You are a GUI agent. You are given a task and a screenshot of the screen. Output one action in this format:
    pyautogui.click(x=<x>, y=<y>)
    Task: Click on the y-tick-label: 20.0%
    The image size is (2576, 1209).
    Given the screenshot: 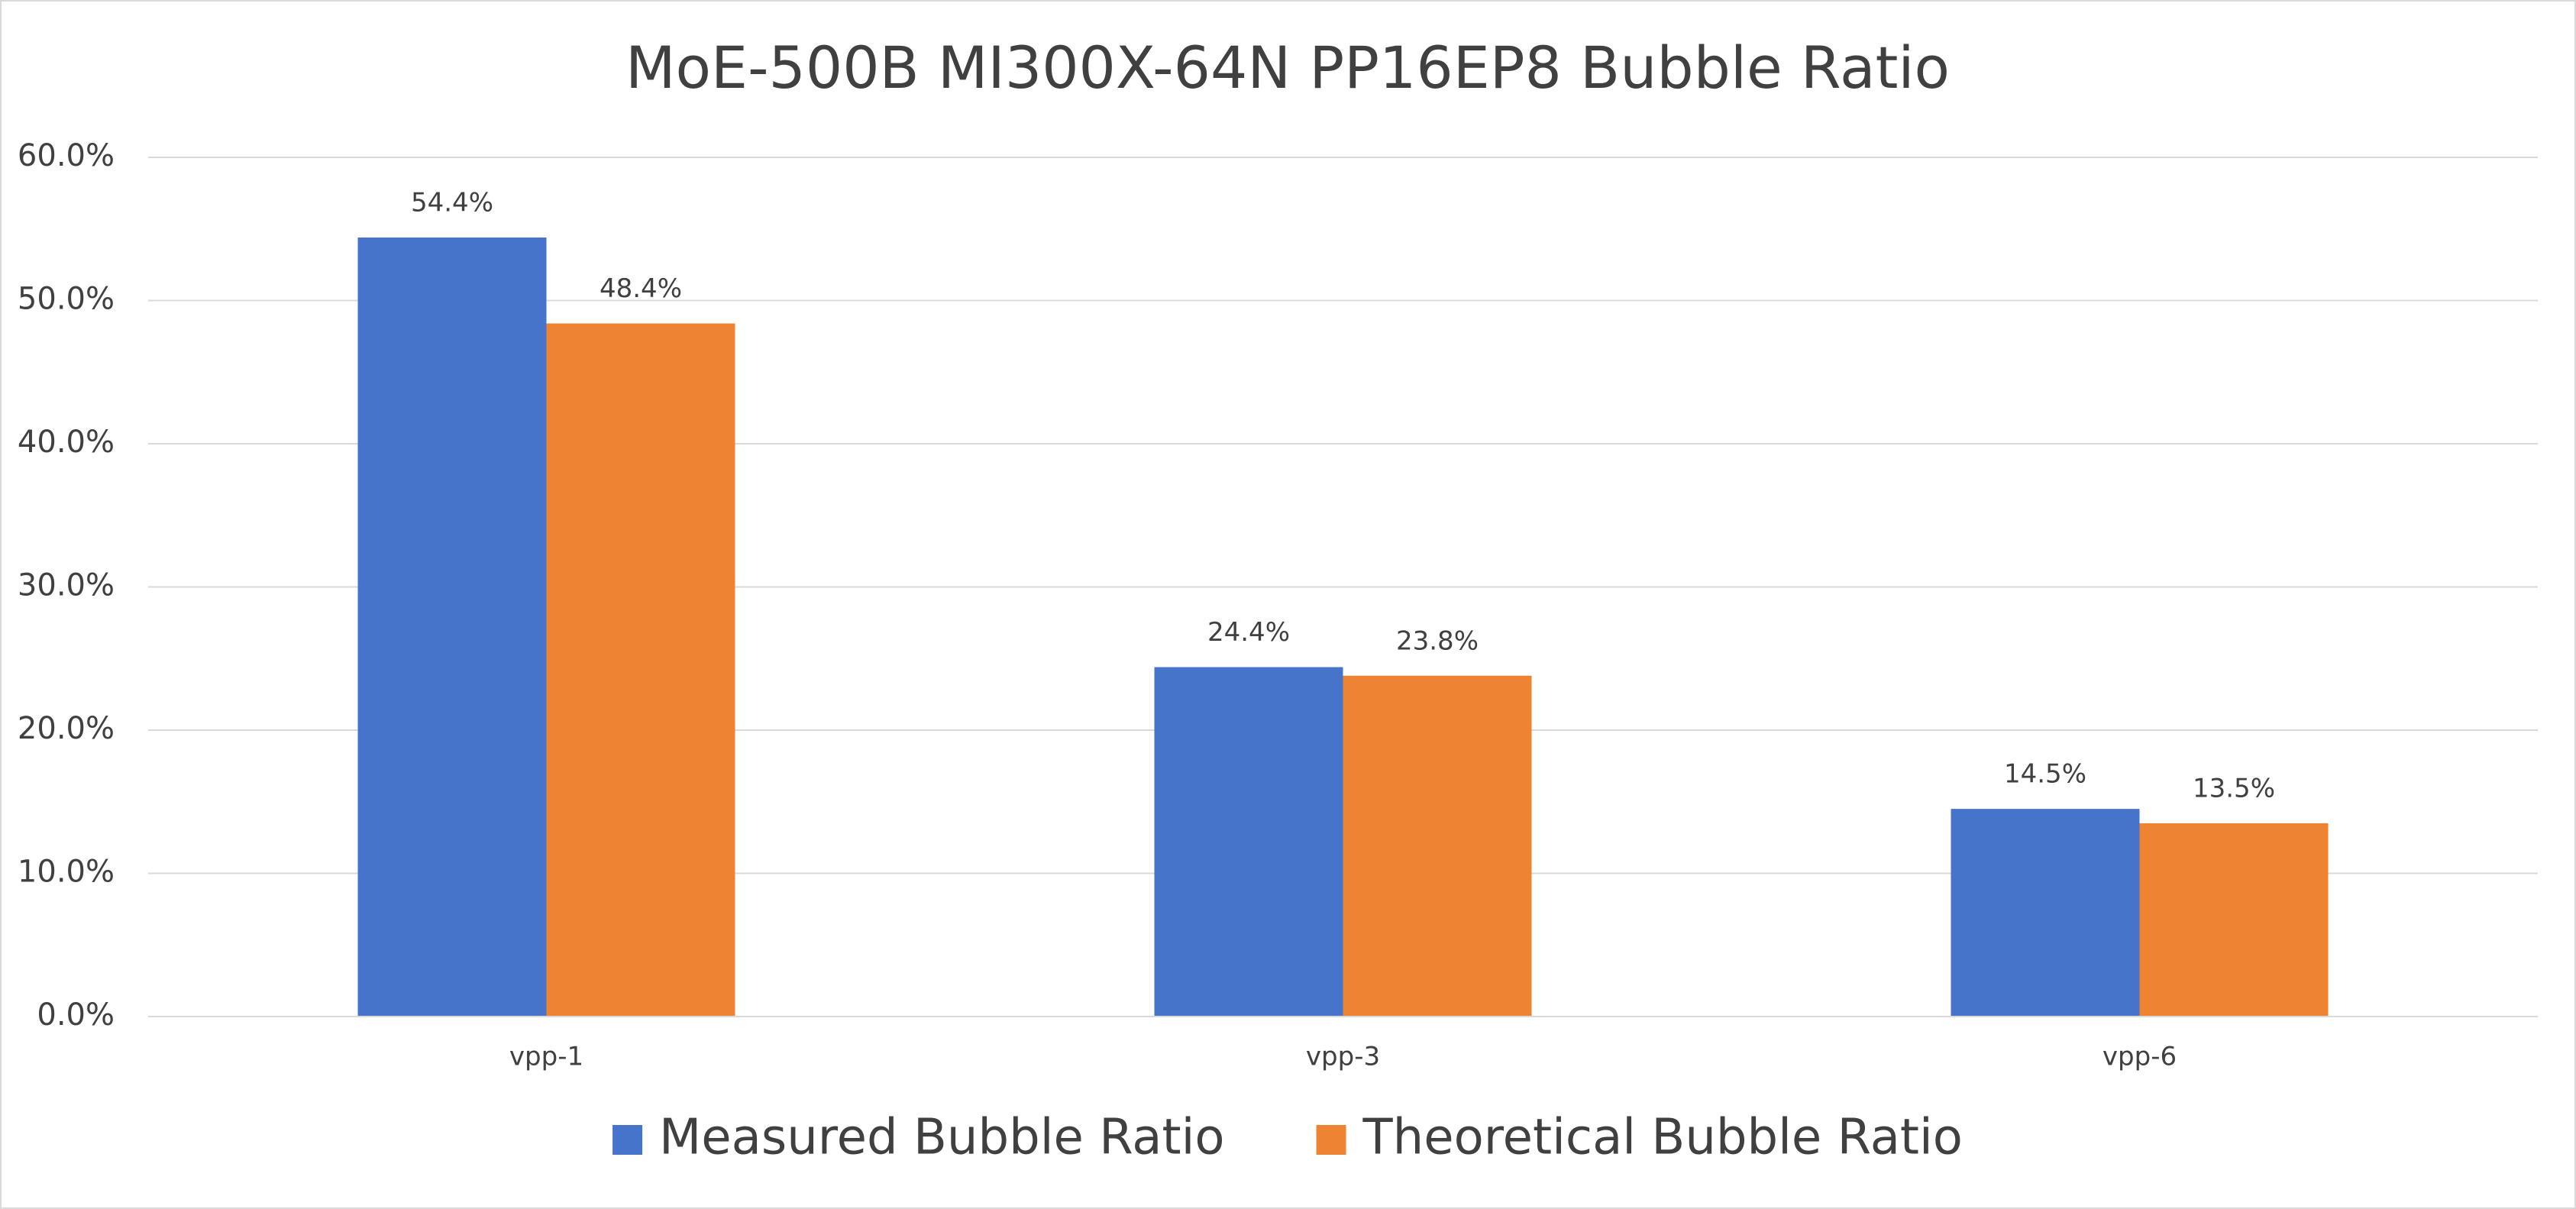 What is the action you would take?
    pyautogui.click(x=66, y=728)
    